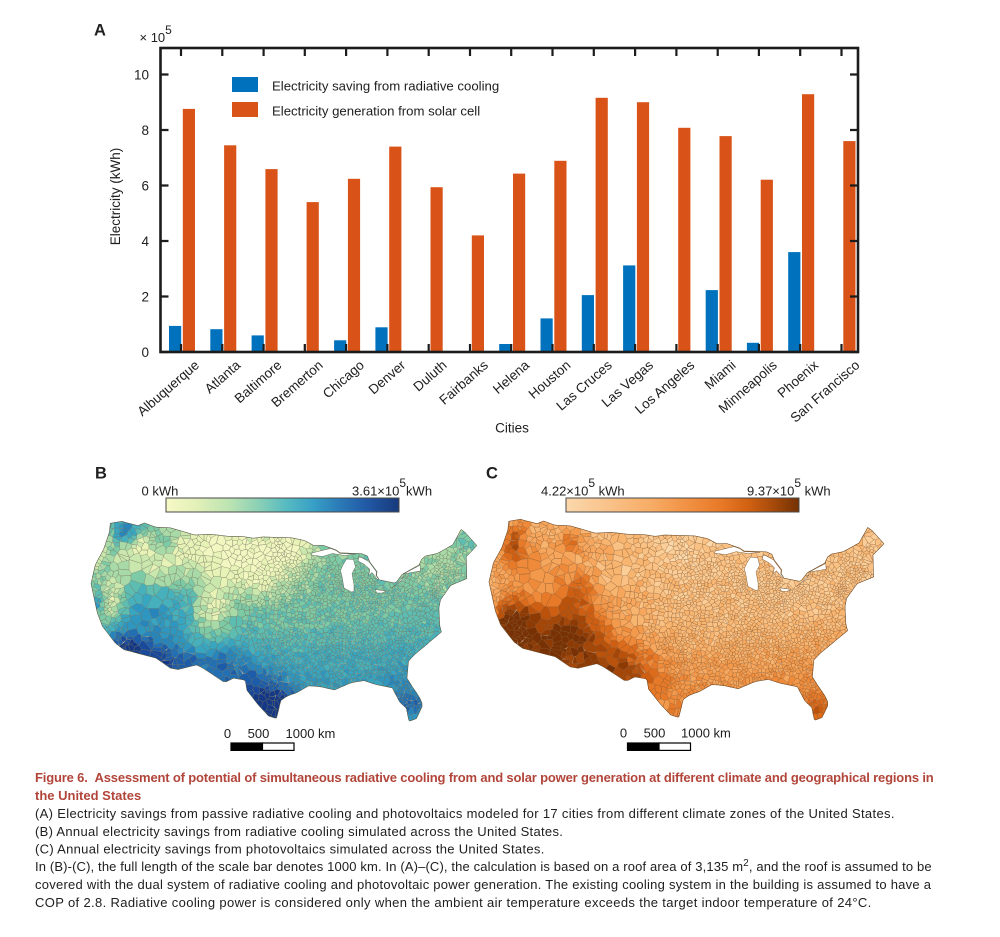 The image size is (1000, 937). Describe the element at coordinates (115, 197) in the screenshot. I see `svg-text: Electricity (kWh)` at that location.